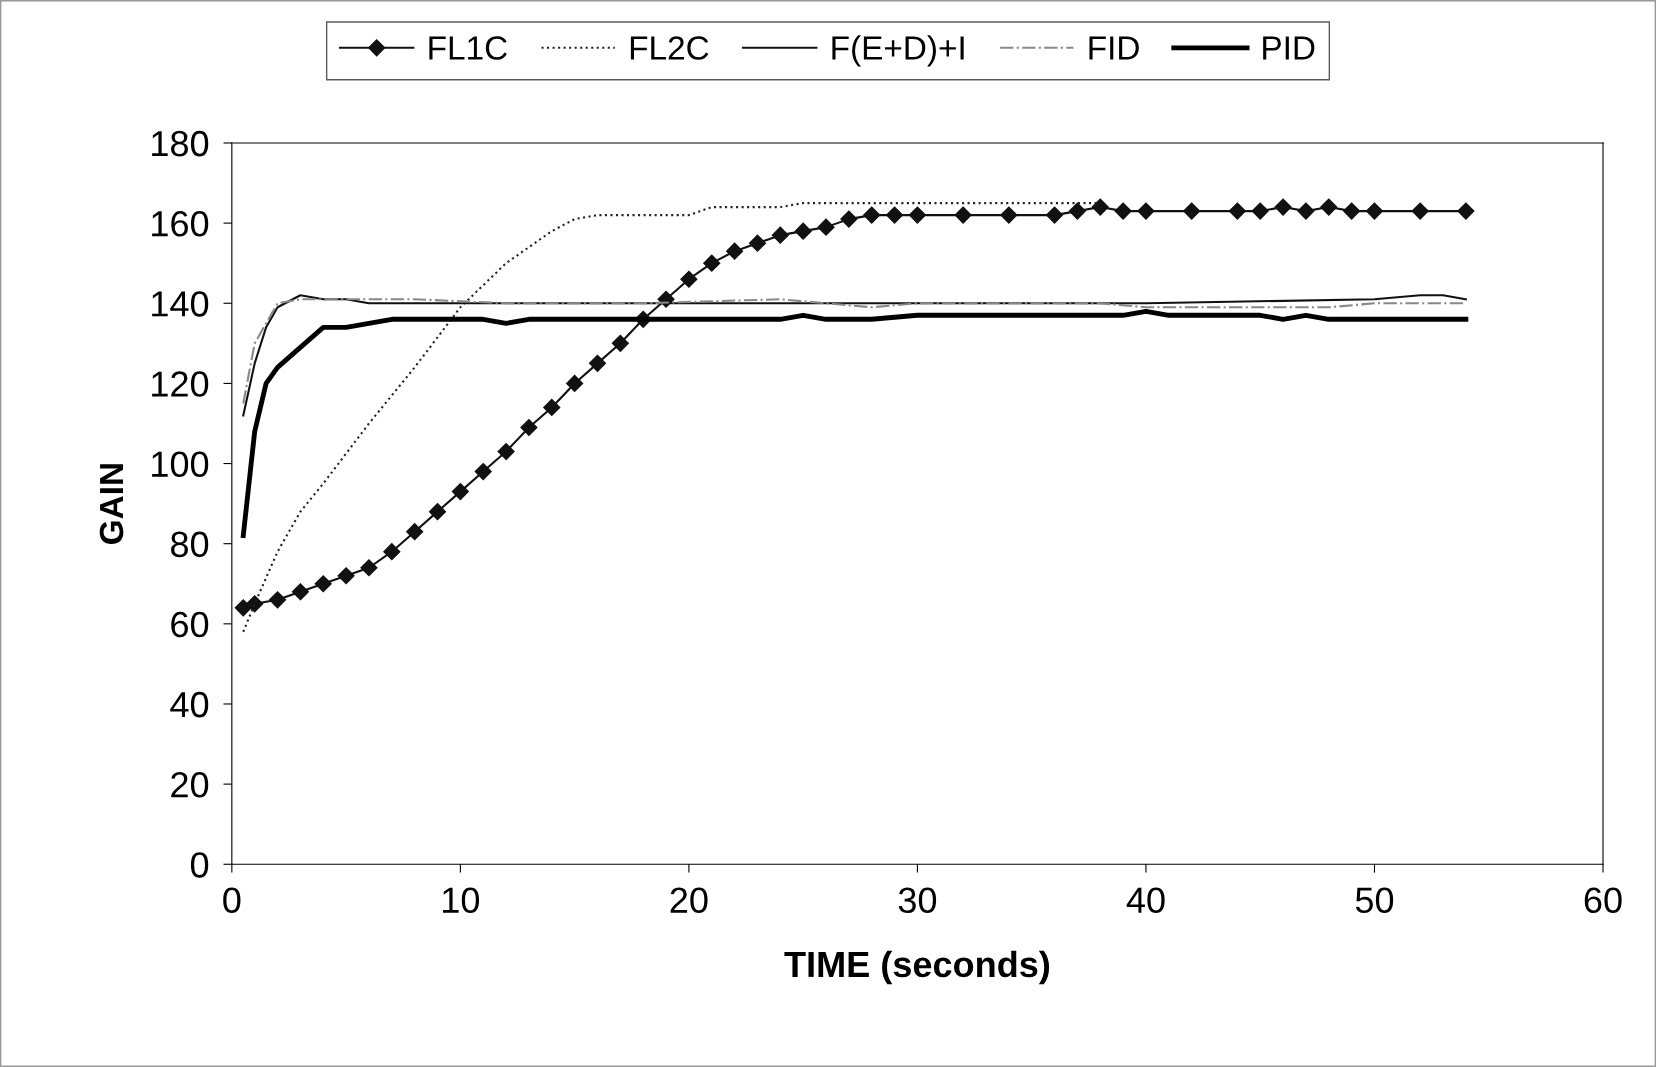 The width and height of the screenshot is (1656, 1067). Describe the element at coordinates (1374, 900) in the screenshot. I see `x-tick-label: 50` at that location.